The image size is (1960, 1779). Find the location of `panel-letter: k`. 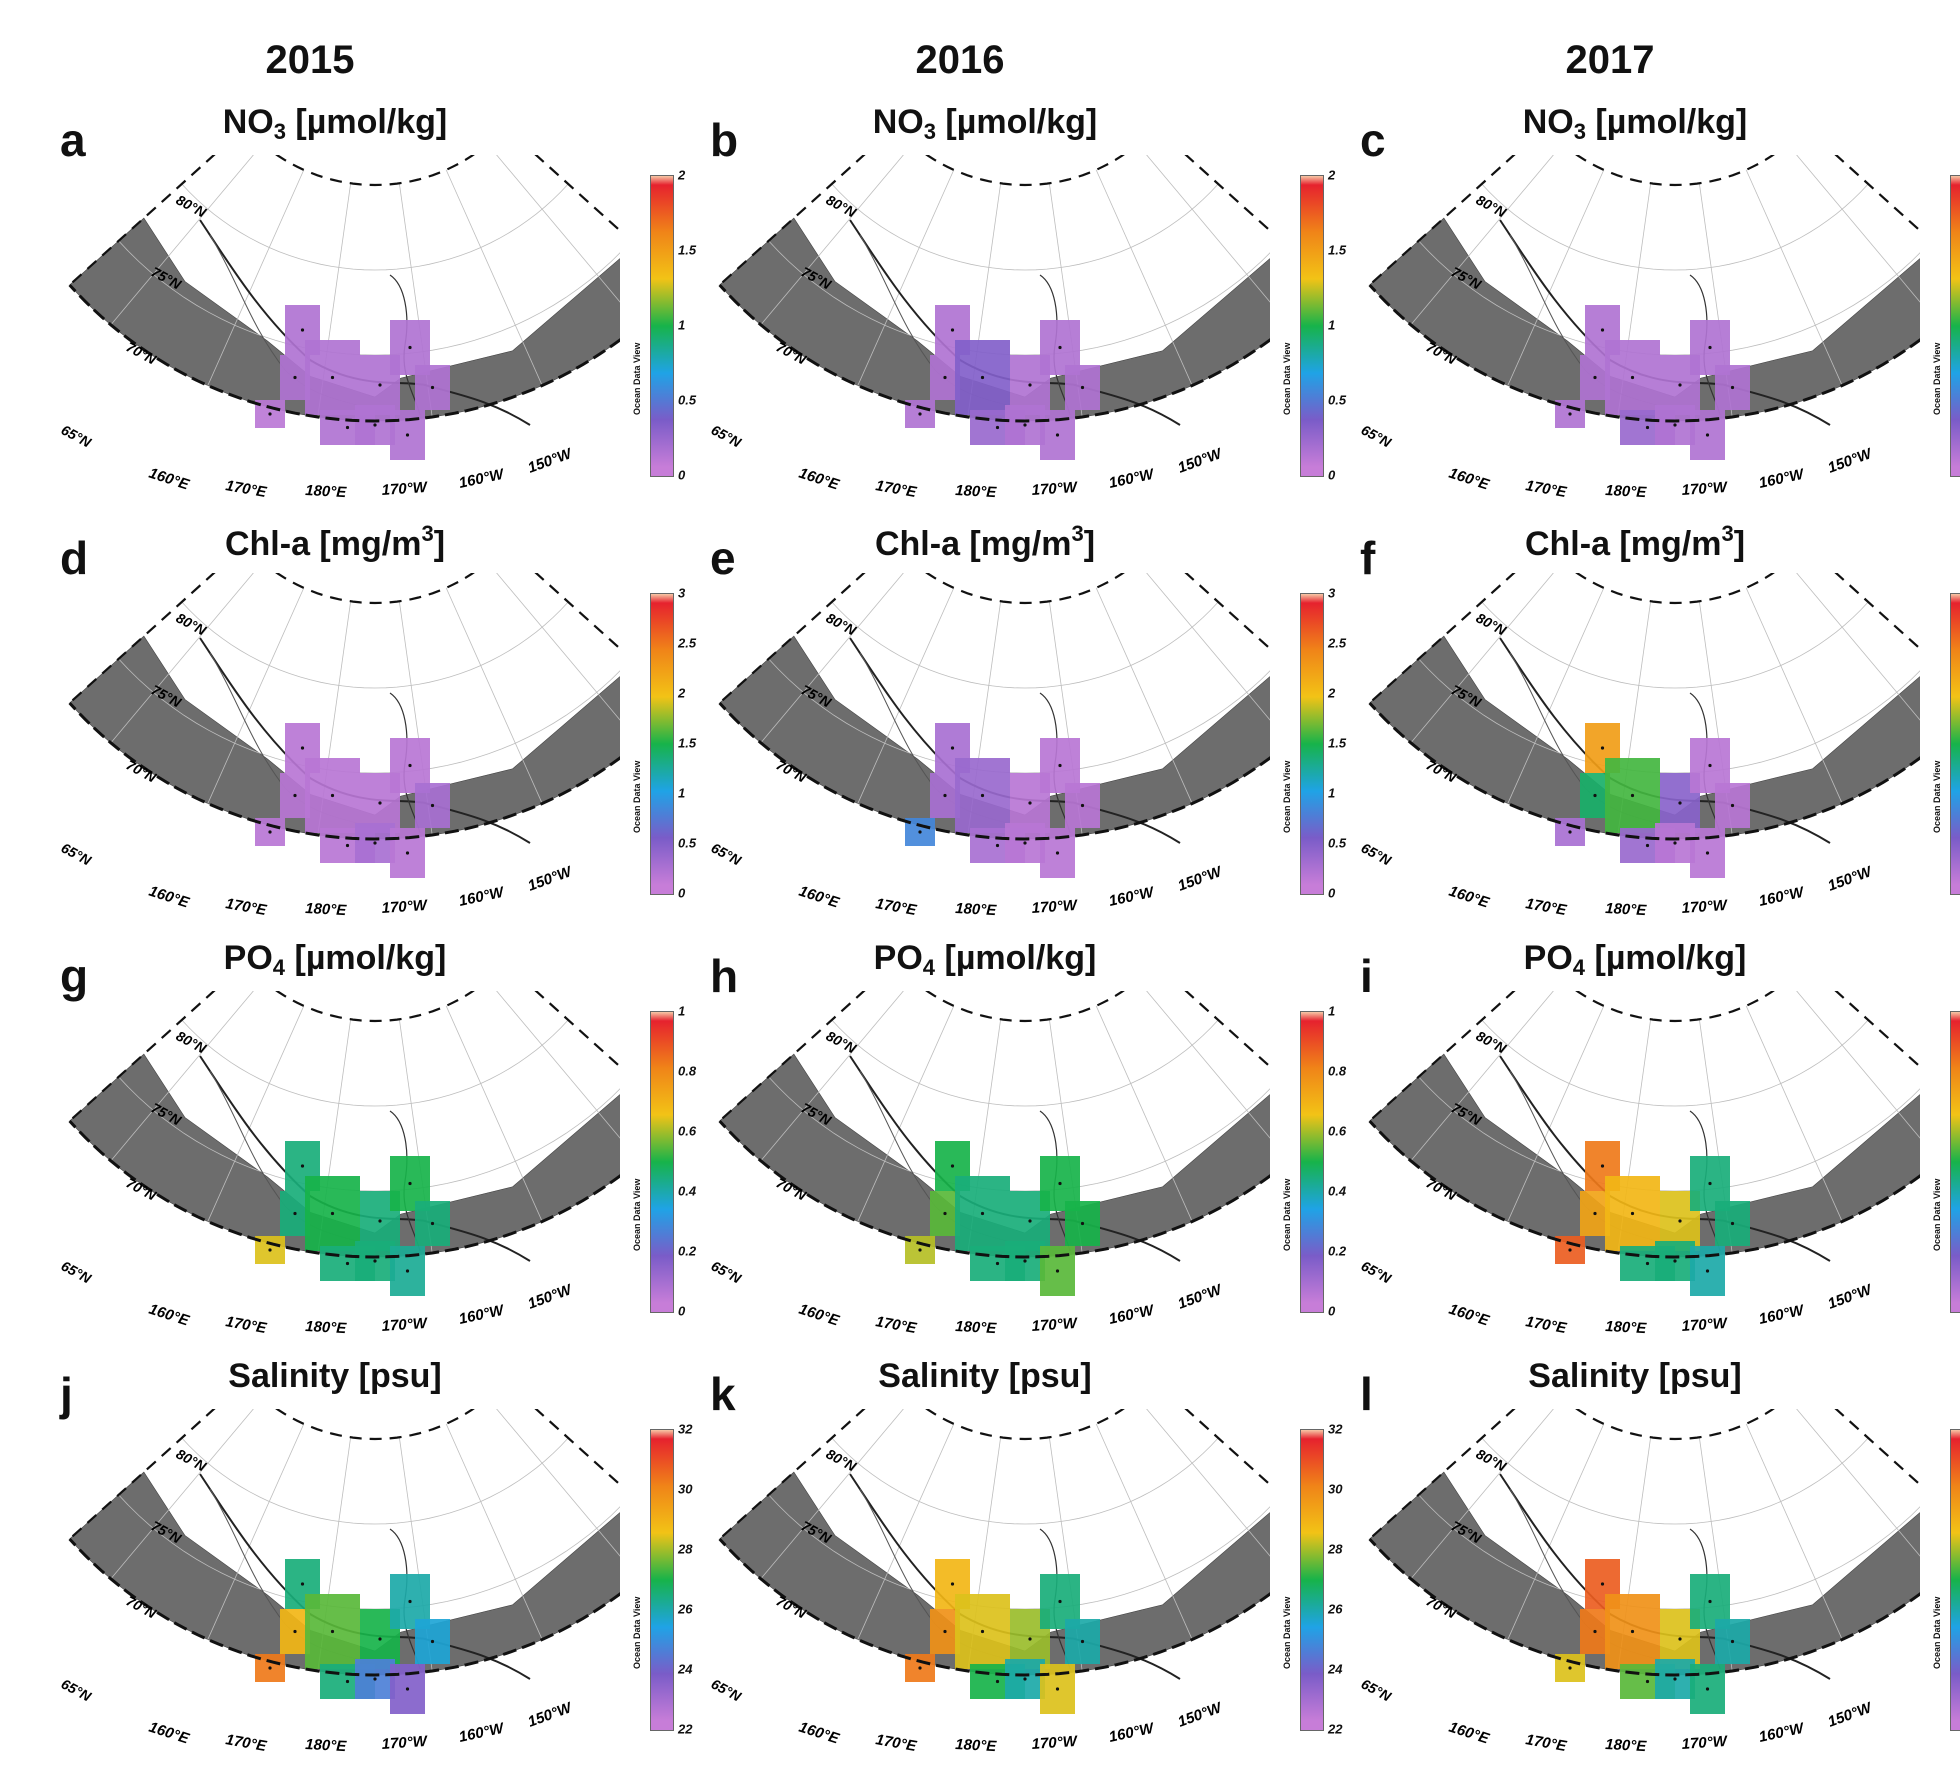

panel-letter: k is located at coordinates (723, 1394).